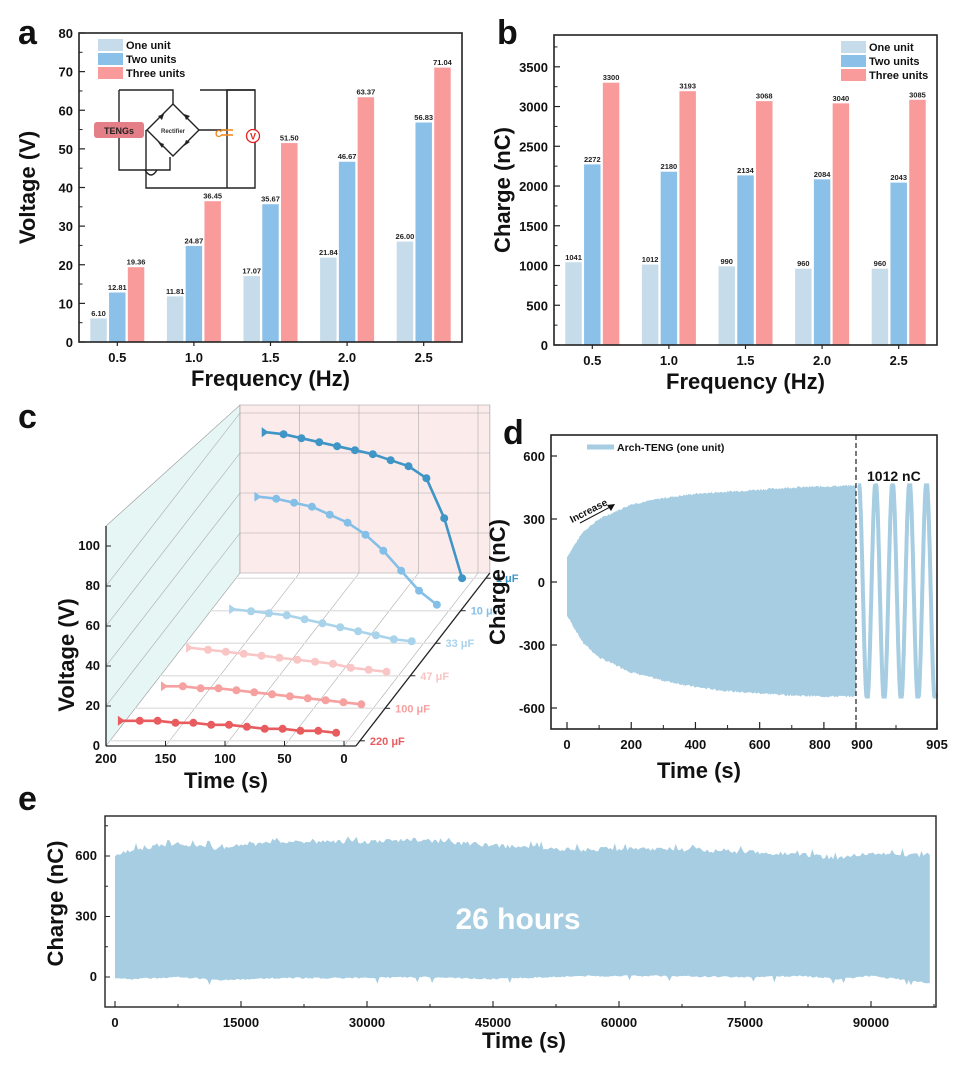 The width and height of the screenshot is (971, 1070). I want to click on y-tick-label: 60, so click(66, 110).